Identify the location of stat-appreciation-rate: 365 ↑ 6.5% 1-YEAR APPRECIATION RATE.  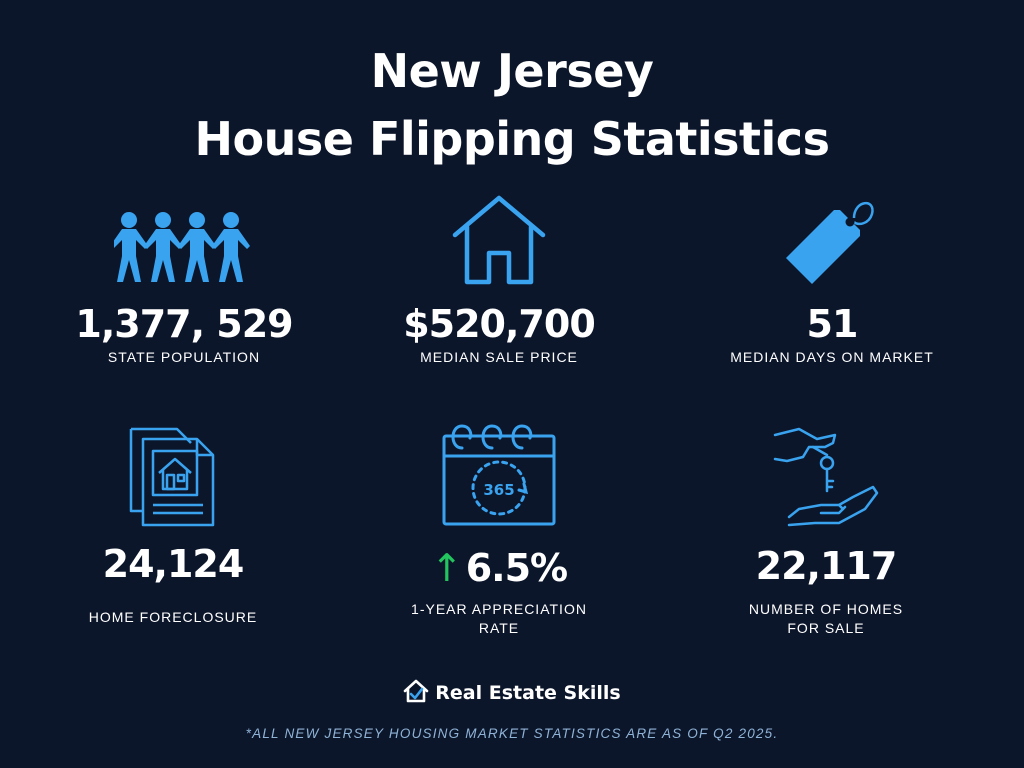
(499, 531).